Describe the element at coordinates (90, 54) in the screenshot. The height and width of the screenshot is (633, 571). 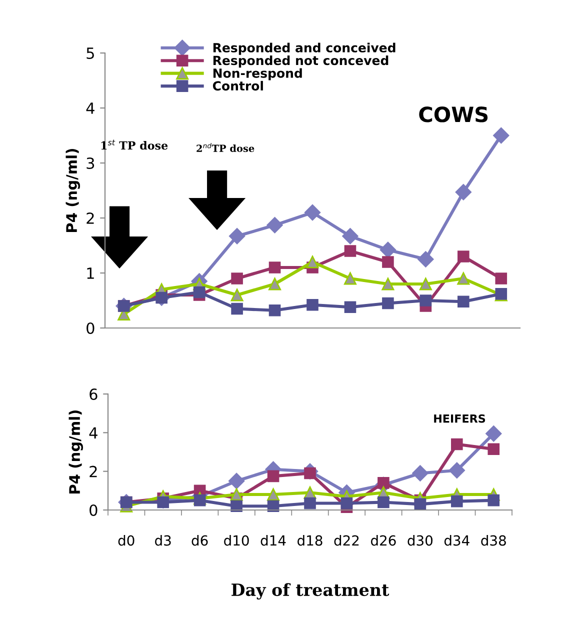
I see `y-tick-label: 5` at that location.